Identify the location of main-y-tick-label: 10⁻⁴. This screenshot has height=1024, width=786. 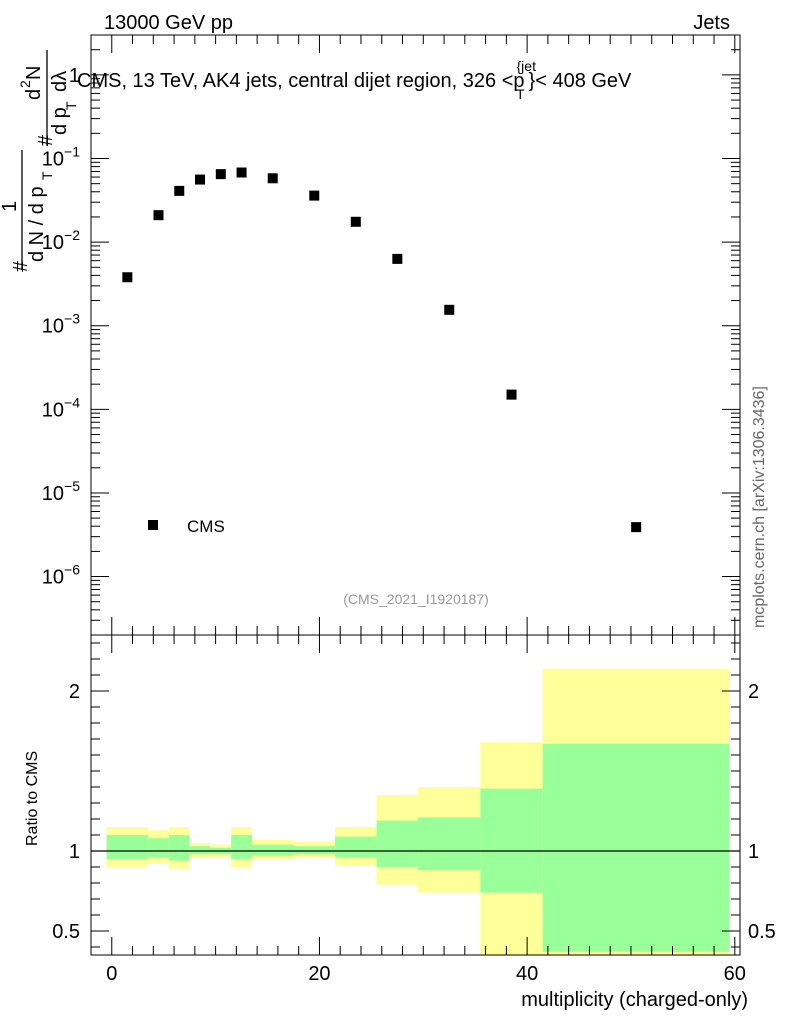
(61, 407).